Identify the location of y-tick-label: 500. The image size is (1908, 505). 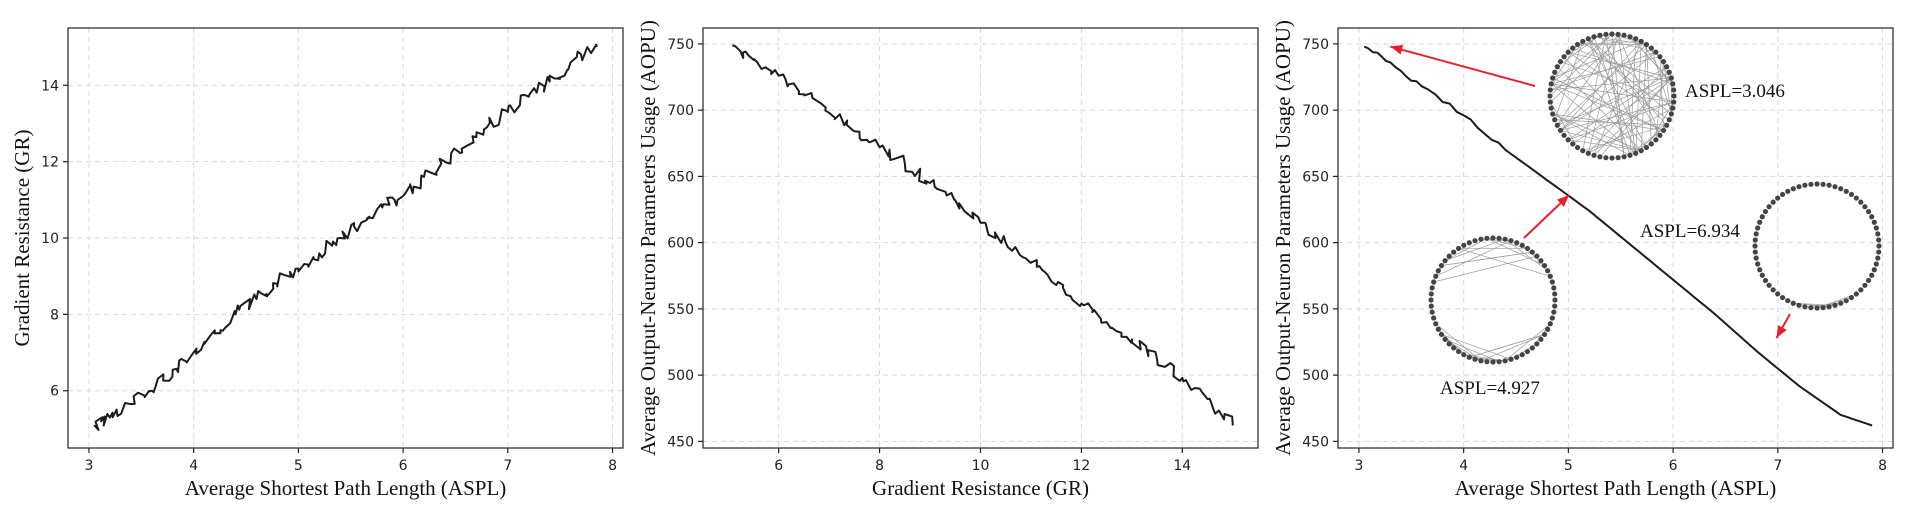
(1315, 376).